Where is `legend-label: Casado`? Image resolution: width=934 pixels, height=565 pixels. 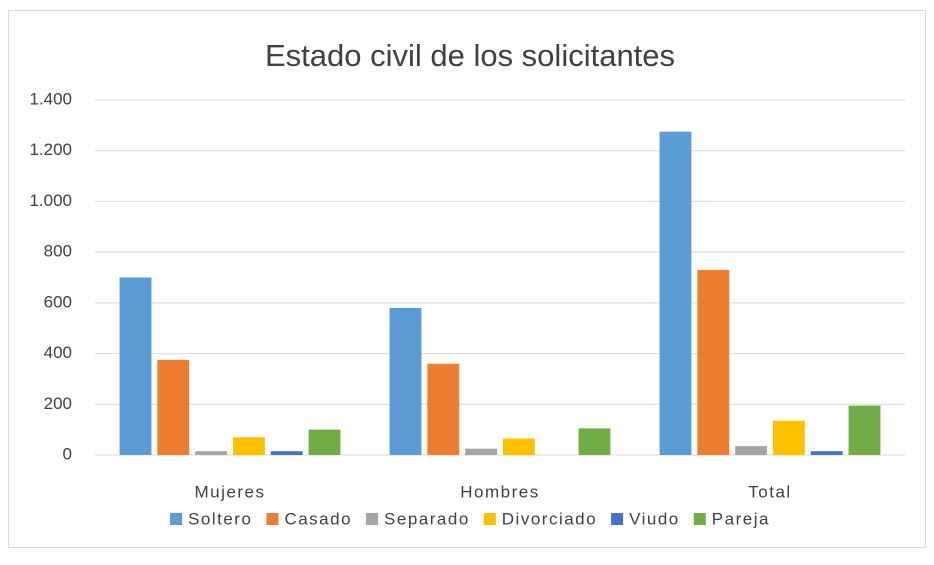 legend-label: Casado is located at coordinates (318, 518).